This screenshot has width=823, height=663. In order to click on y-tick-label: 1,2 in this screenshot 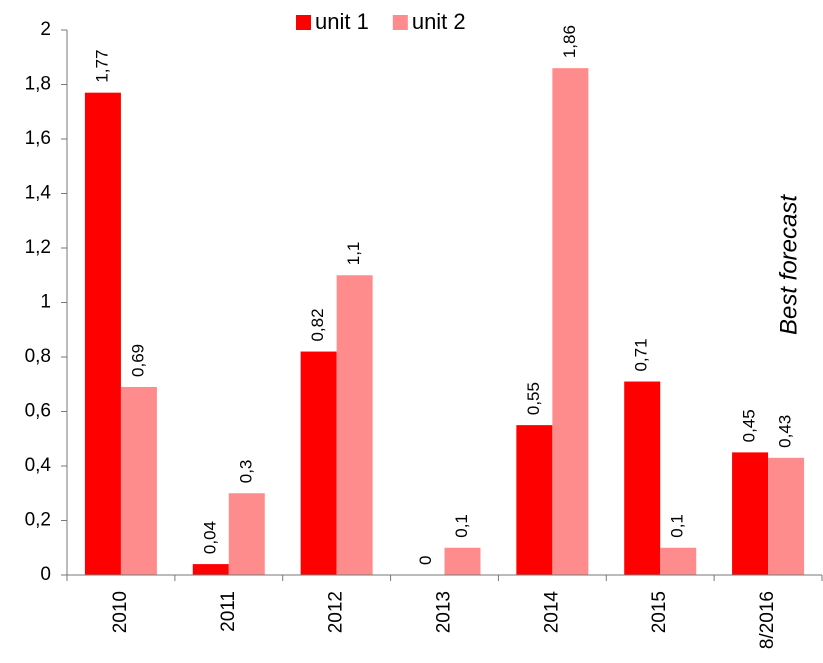, I will do `click(38, 247)`.